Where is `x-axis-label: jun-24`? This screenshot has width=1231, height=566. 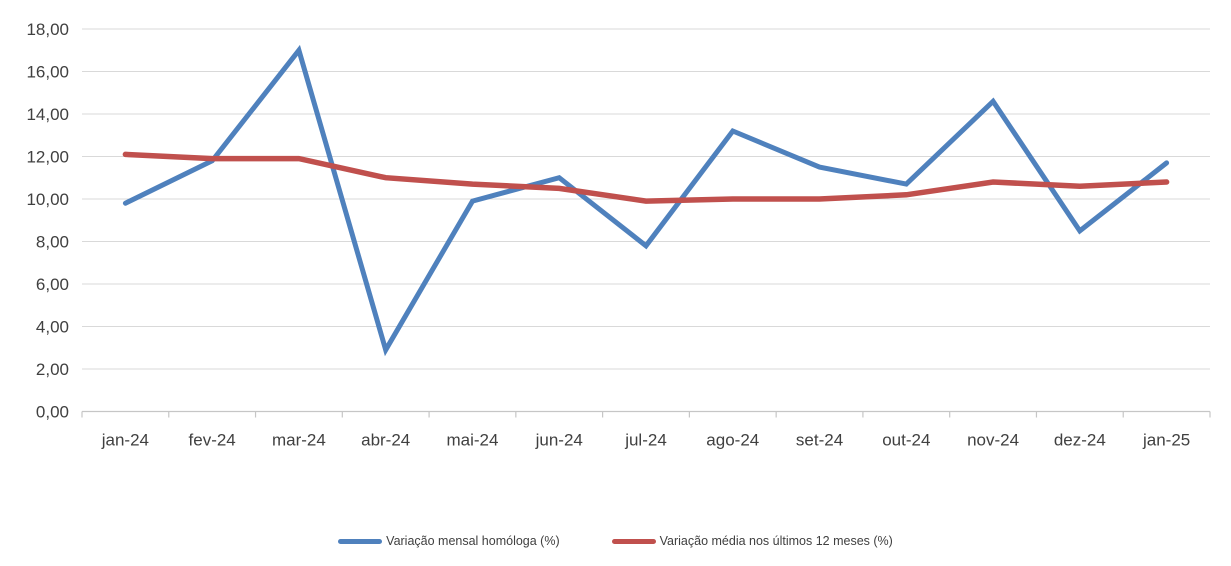
x-axis-label: jun-24 is located at coordinates (559, 440).